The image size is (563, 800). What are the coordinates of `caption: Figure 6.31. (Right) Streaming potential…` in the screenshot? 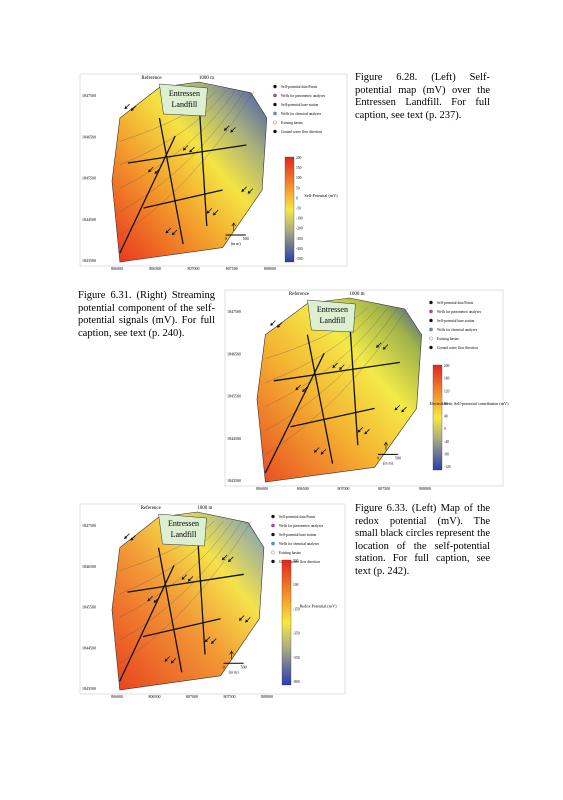 It's located at (146, 314).